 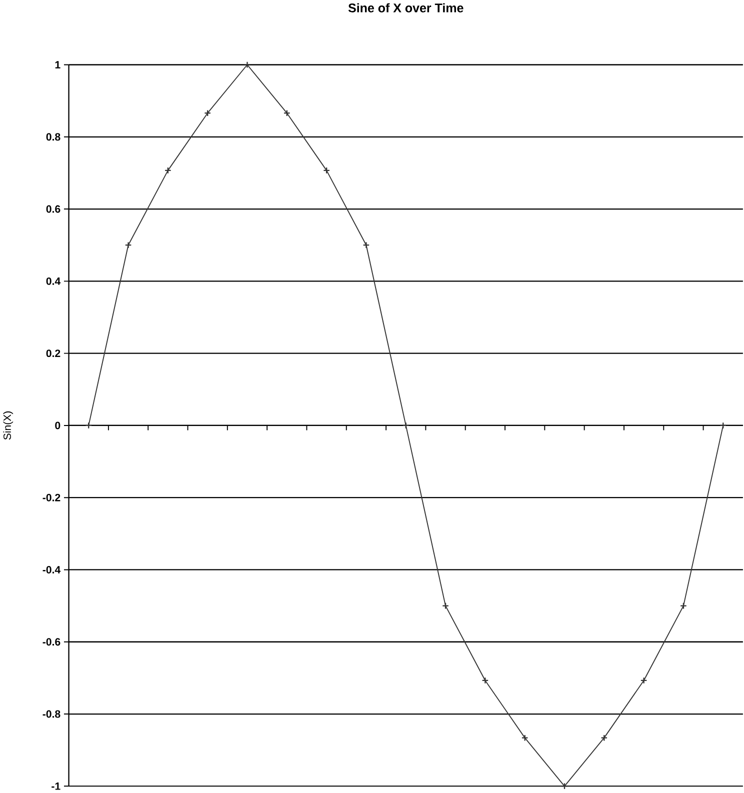 What do you see at coordinates (51, 642) in the screenshot?
I see `y-tick-label: -0.6` at bounding box center [51, 642].